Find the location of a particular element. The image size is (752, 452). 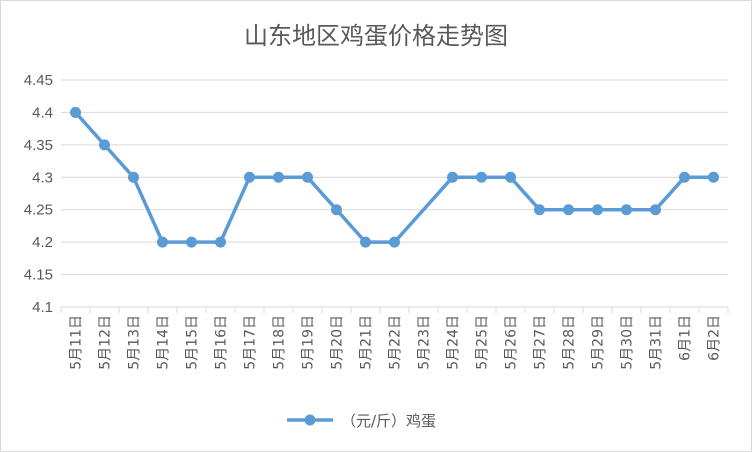

x-tick-label: 5月23日 is located at coordinates (425, 342).